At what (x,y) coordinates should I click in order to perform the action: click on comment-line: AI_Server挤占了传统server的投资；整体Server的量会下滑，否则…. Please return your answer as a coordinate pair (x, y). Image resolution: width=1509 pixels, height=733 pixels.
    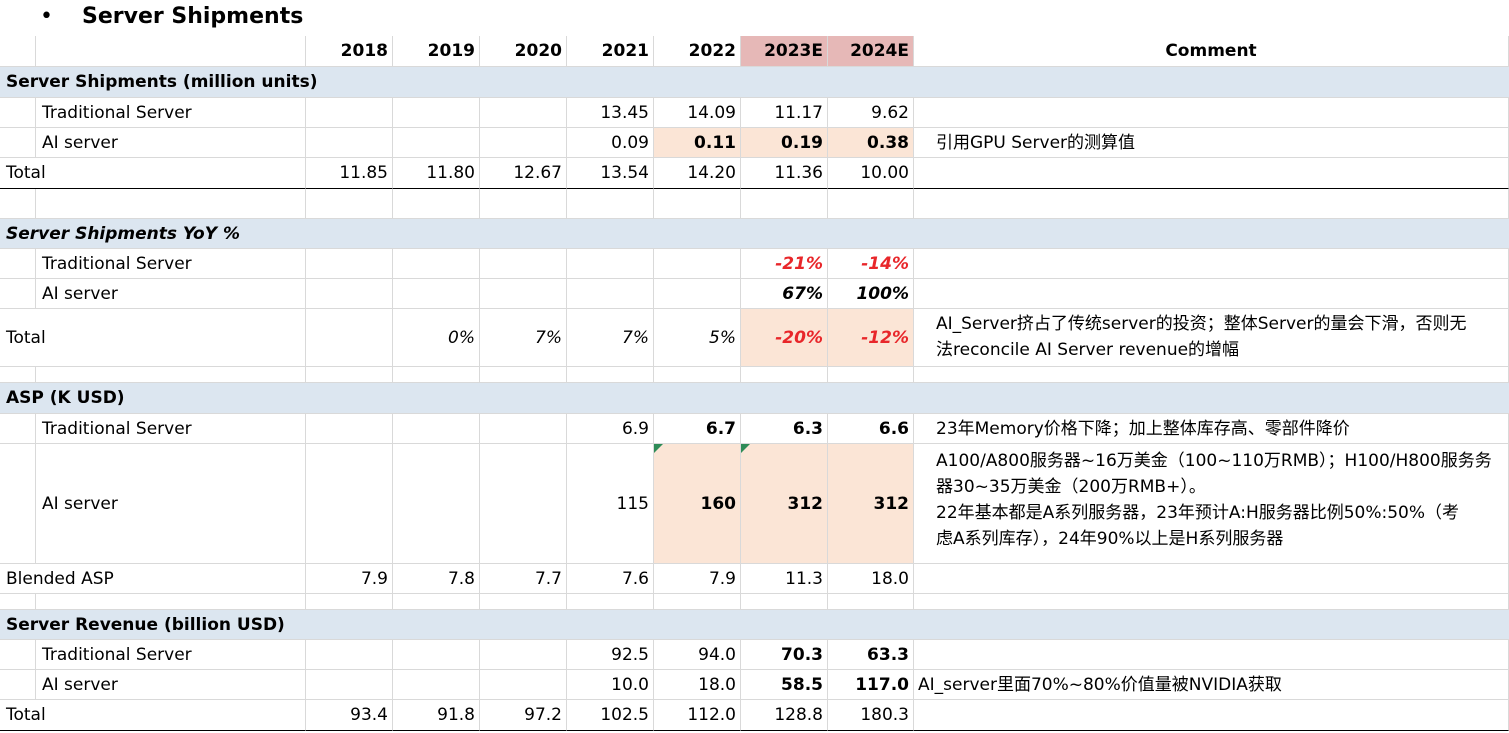
    Looking at the image, I should click on (1201, 324).